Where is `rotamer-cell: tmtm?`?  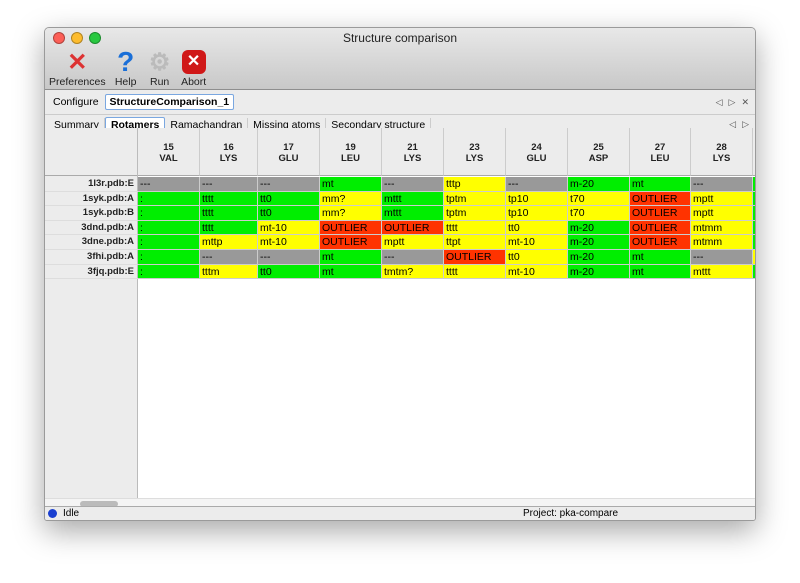
rotamer-cell: tmtm? is located at coordinates (413, 272).